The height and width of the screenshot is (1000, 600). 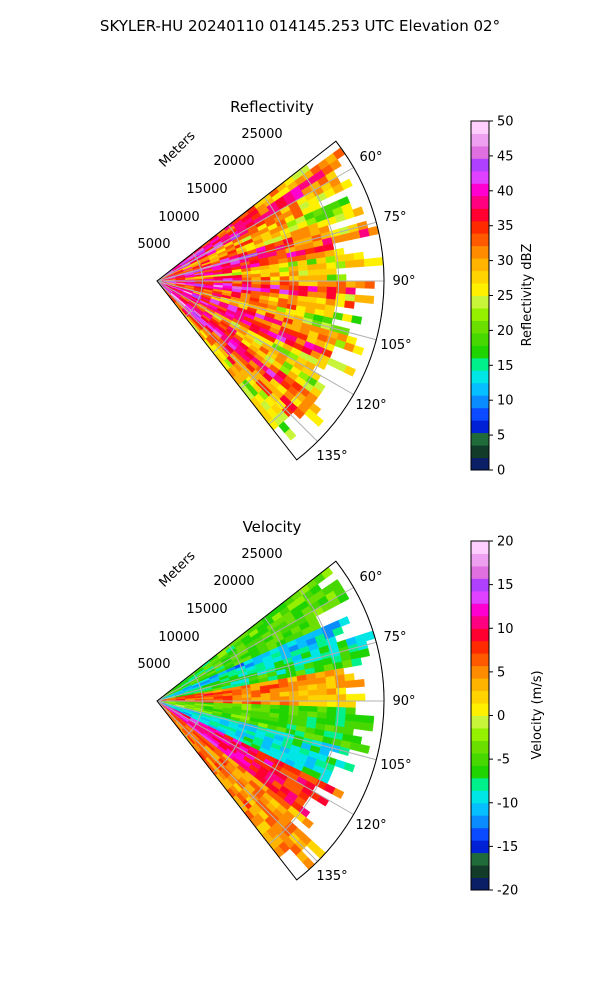 What do you see at coordinates (272, 527) in the screenshot?
I see `velocity-title: Velocity` at bounding box center [272, 527].